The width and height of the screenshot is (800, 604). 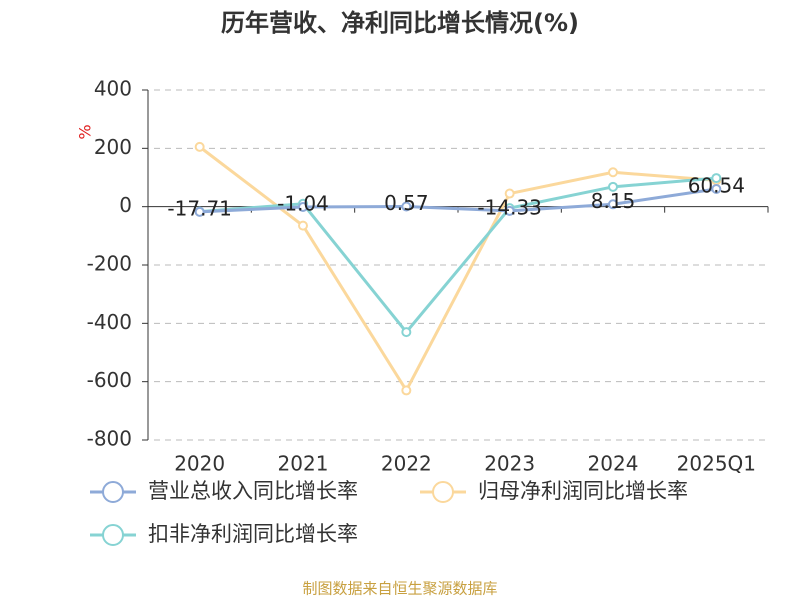 What do you see at coordinates (109, 439) in the screenshot?
I see `y-tick-label: -800` at bounding box center [109, 439].